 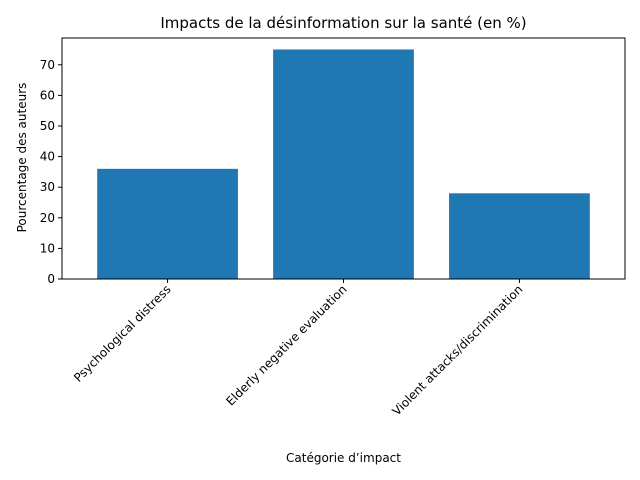 What do you see at coordinates (47, 126) in the screenshot?
I see `y-tick-label: 50` at bounding box center [47, 126].